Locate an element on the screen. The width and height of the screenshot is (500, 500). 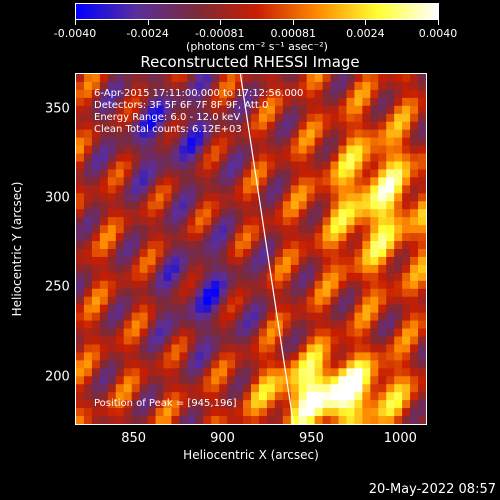
x-tick-label: 1000 is located at coordinates (400, 438).